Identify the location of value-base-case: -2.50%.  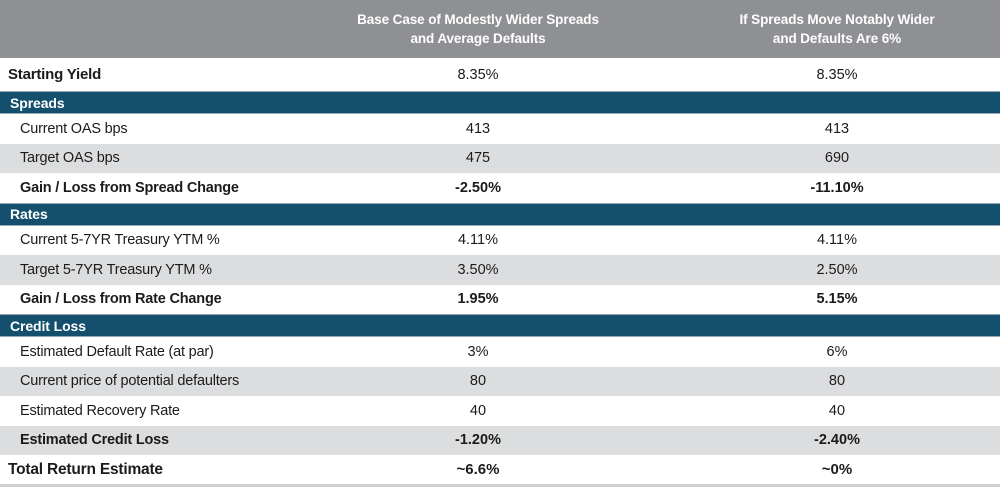
(478, 187).